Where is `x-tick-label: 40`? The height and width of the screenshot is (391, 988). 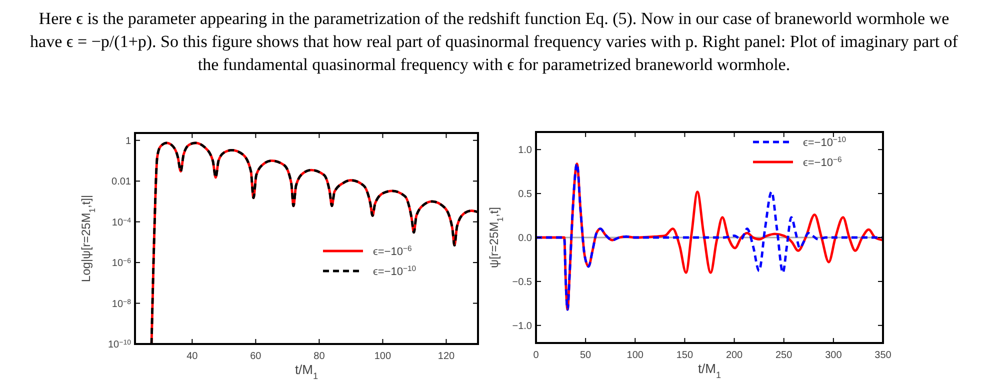 x-tick-label: 40 is located at coordinates (192, 356).